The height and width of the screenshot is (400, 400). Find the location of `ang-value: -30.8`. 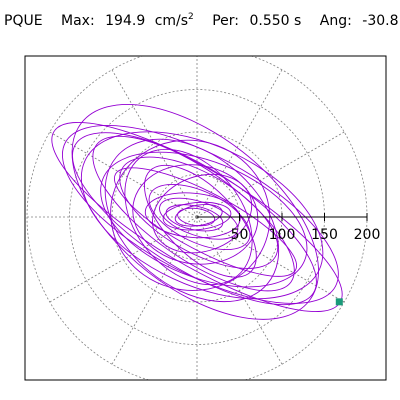

ang-value: -30.8 is located at coordinates (380, 21).